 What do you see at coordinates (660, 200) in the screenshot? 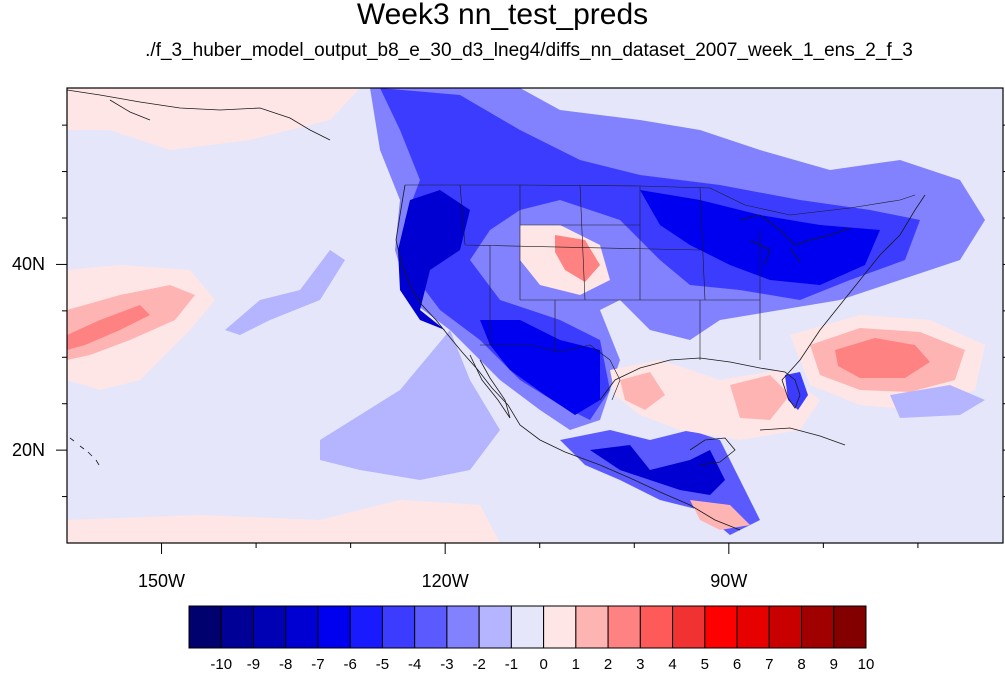
I see `border-canada-us` at bounding box center [660, 200].